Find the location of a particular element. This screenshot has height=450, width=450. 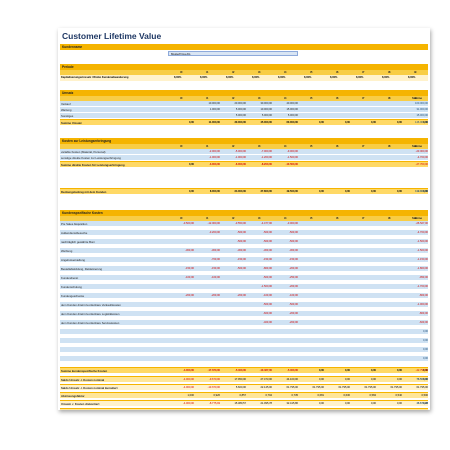

cell-value: -8.200,00 is located at coordinates (266, 164).